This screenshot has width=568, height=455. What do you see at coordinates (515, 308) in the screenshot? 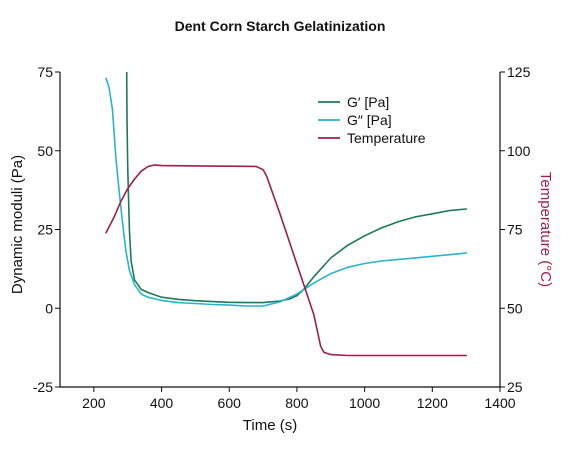
I see `y-tick-label-right: 50` at bounding box center [515, 308].